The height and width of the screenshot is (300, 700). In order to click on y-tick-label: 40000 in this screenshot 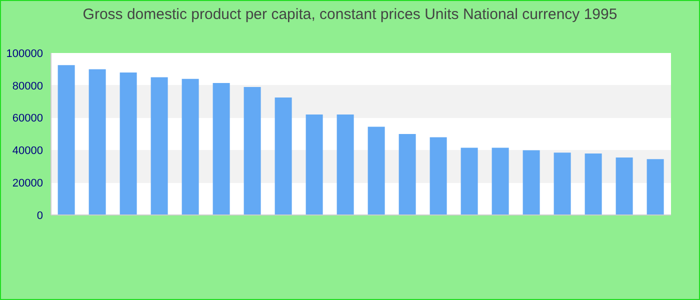, I will do `click(27, 151)`.